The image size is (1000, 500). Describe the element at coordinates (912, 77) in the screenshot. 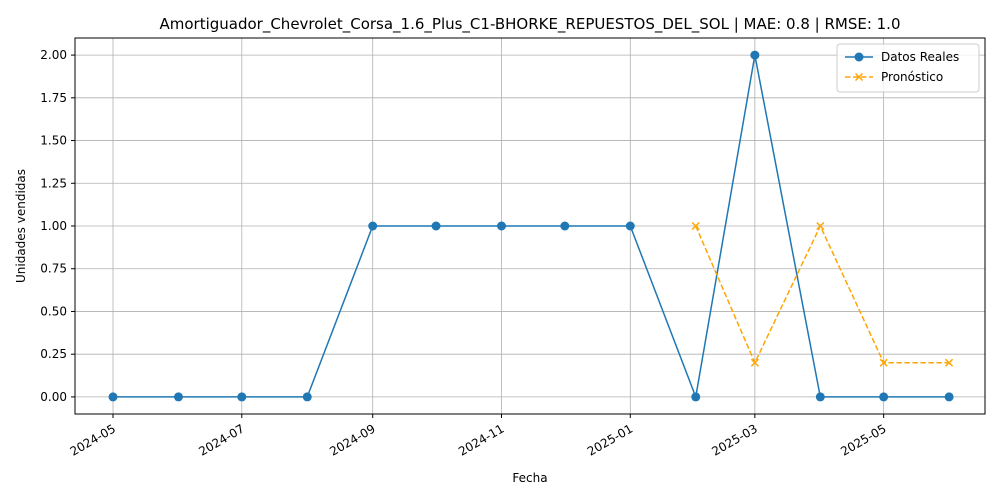

I see `legend-label-pronostico: Pronóstico` at that location.